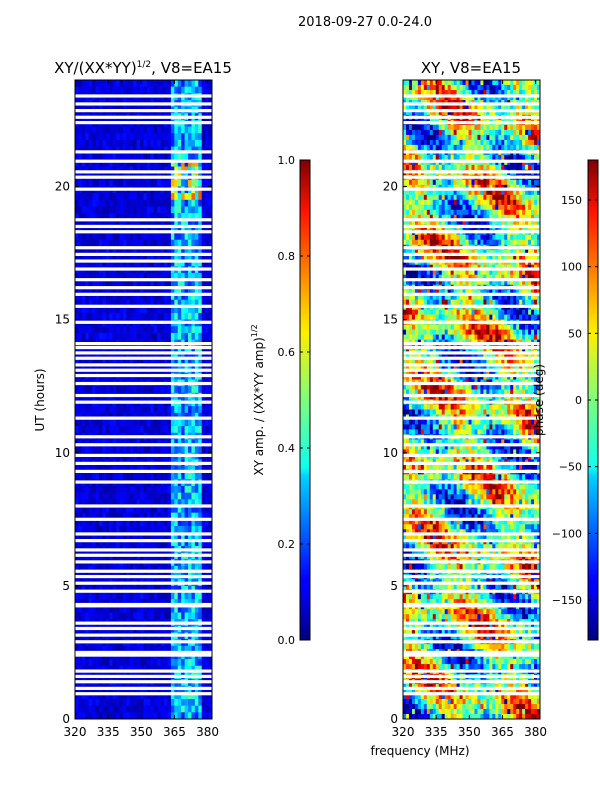  I want to click on amp-flagged-row, so click(143, 541).